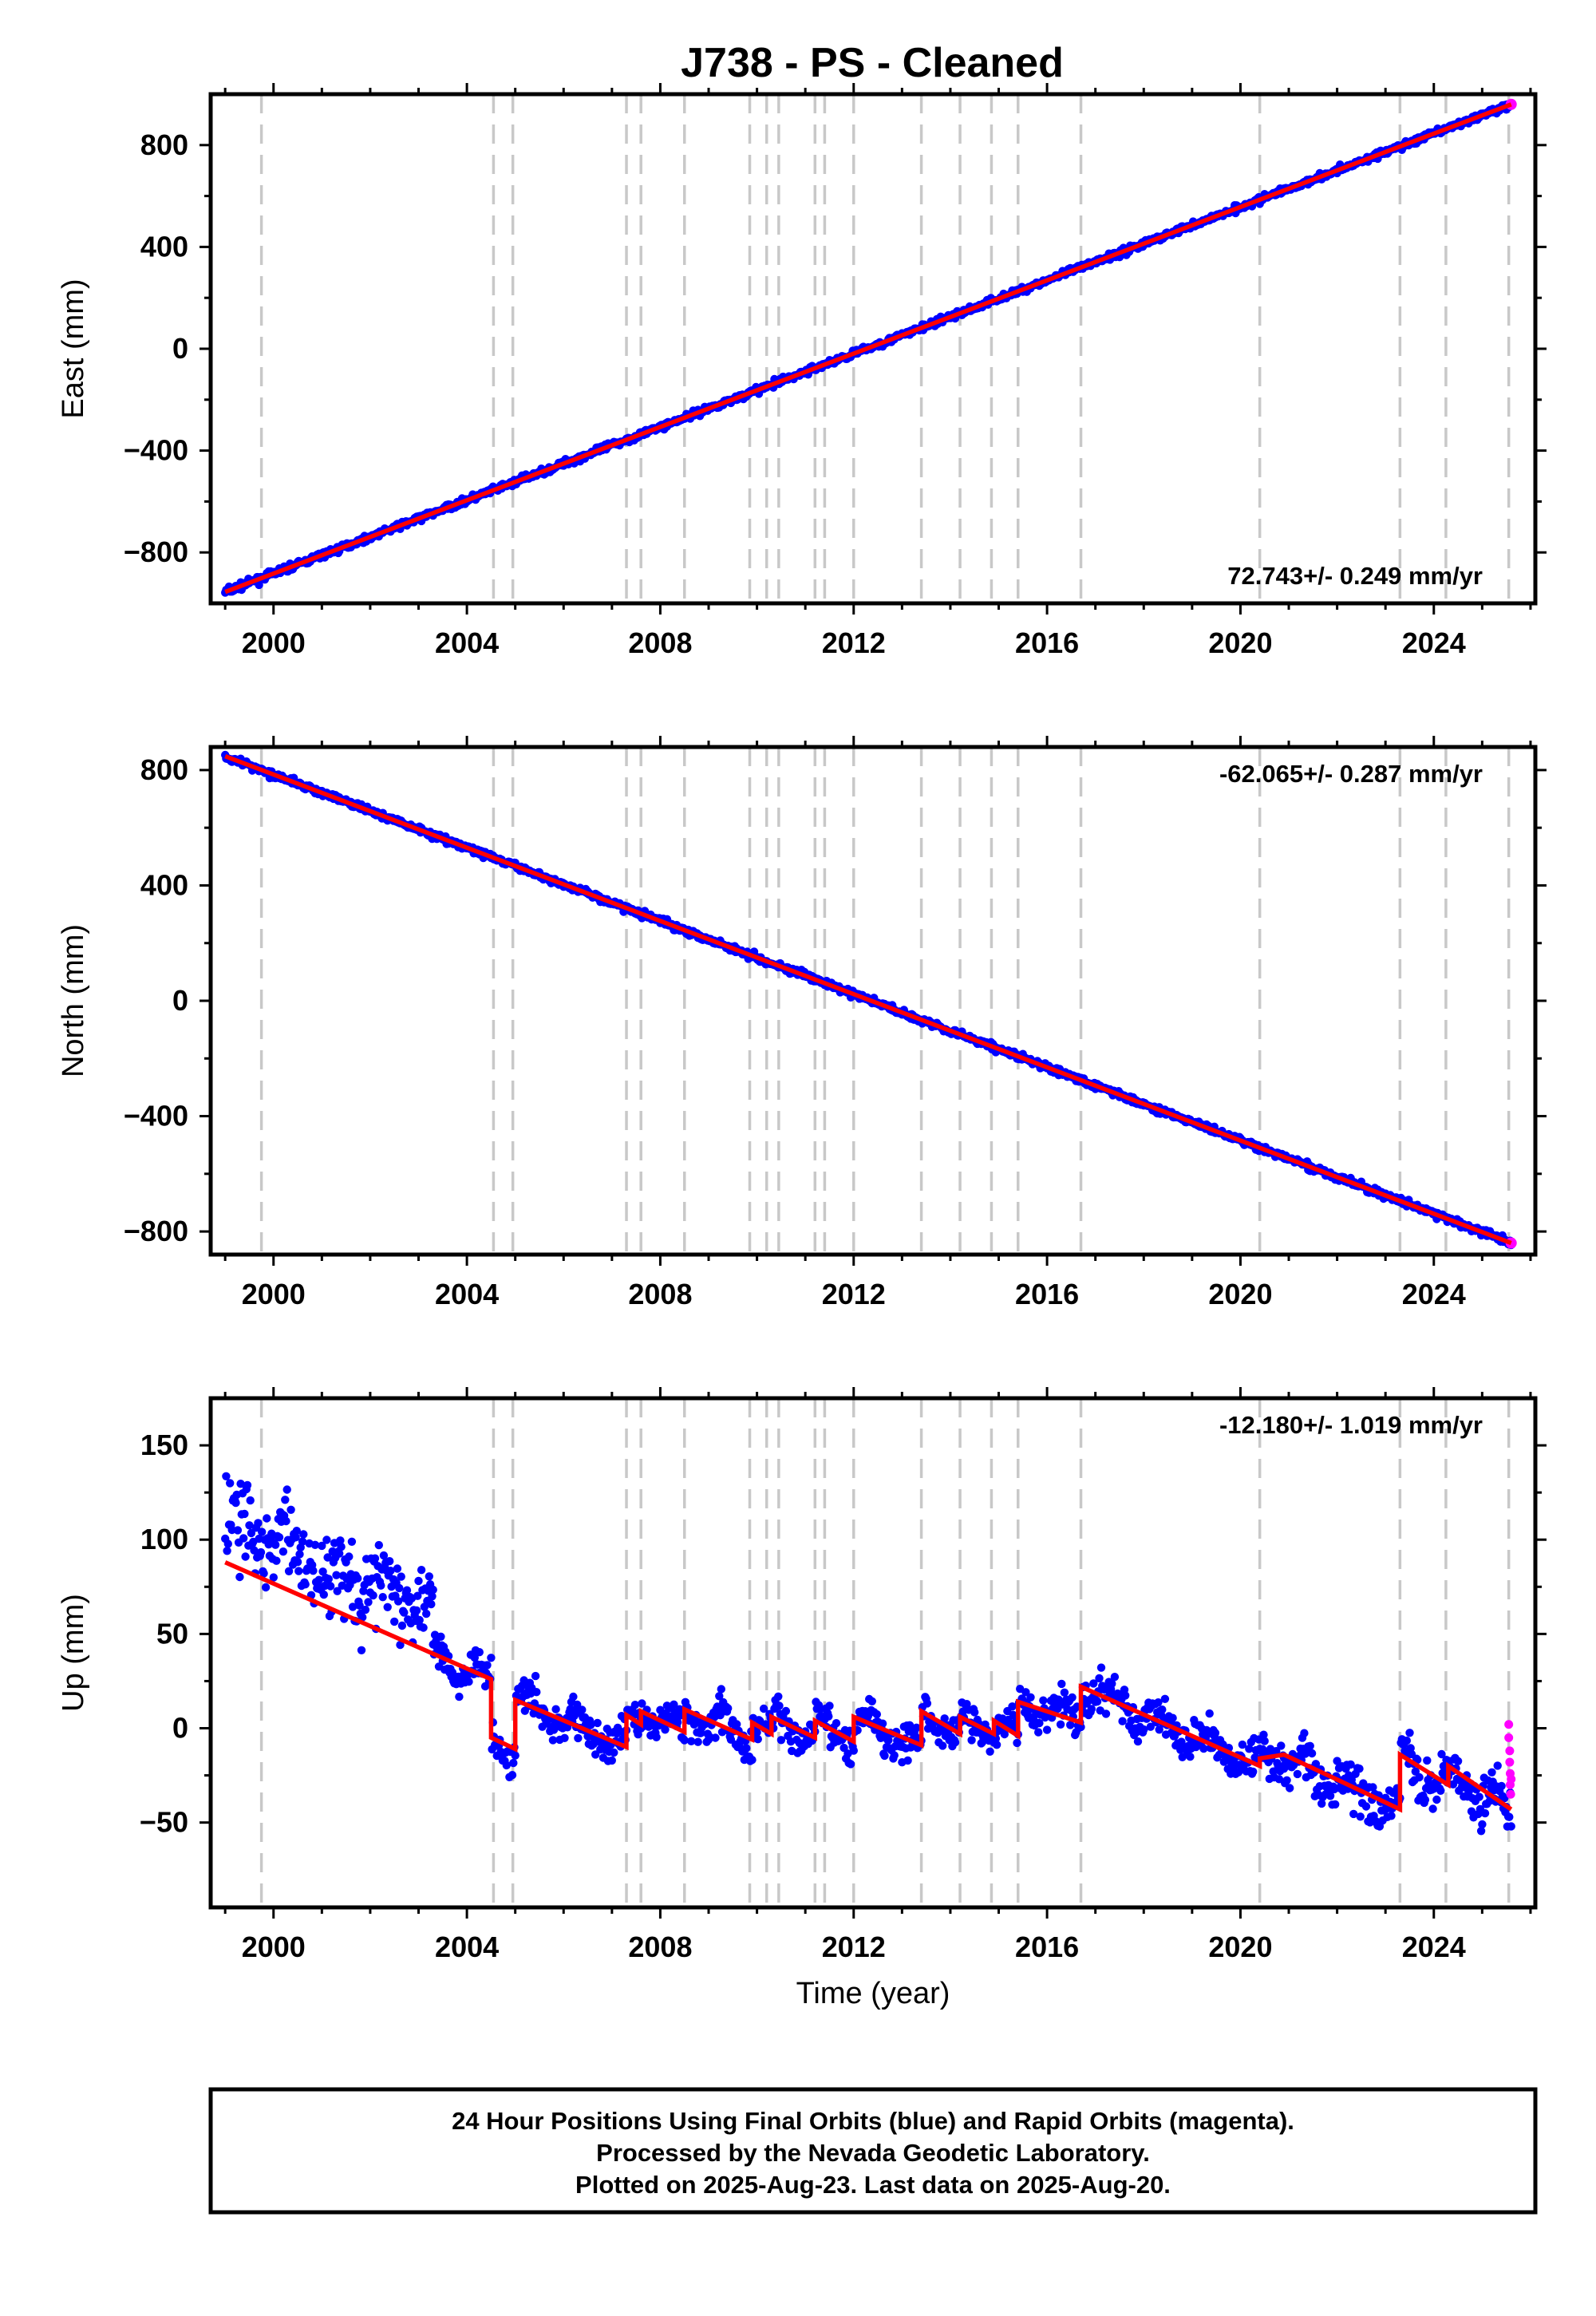 This screenshot has width=1596, height=2316. Describe the element at coordinates (467, 1294) in the screenshot. I see `x-tick-label: 2004` at that location.